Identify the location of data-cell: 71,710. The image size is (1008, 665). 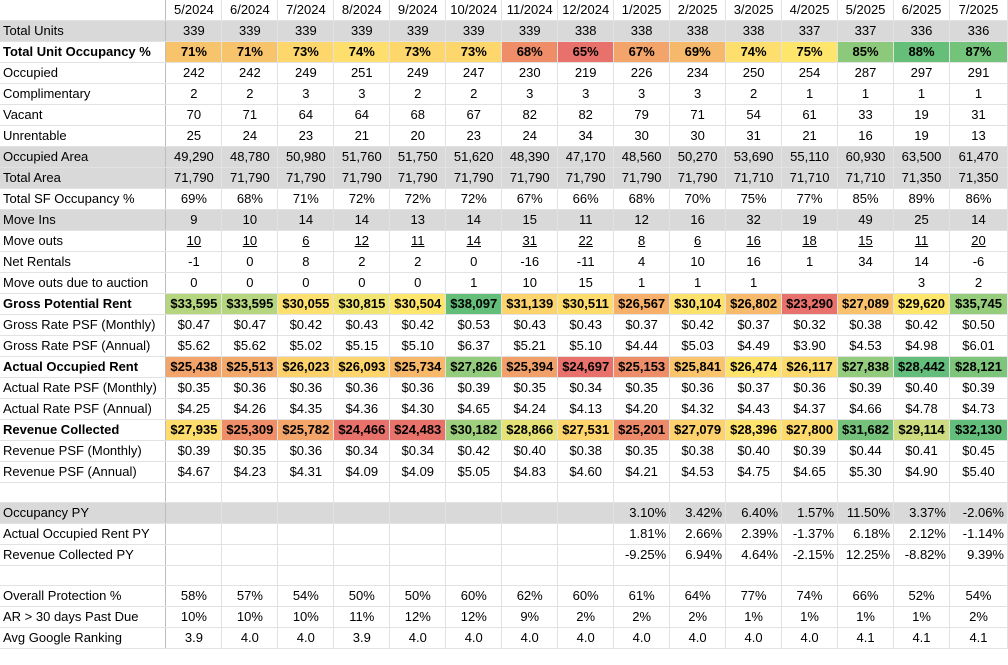
(810, 178).